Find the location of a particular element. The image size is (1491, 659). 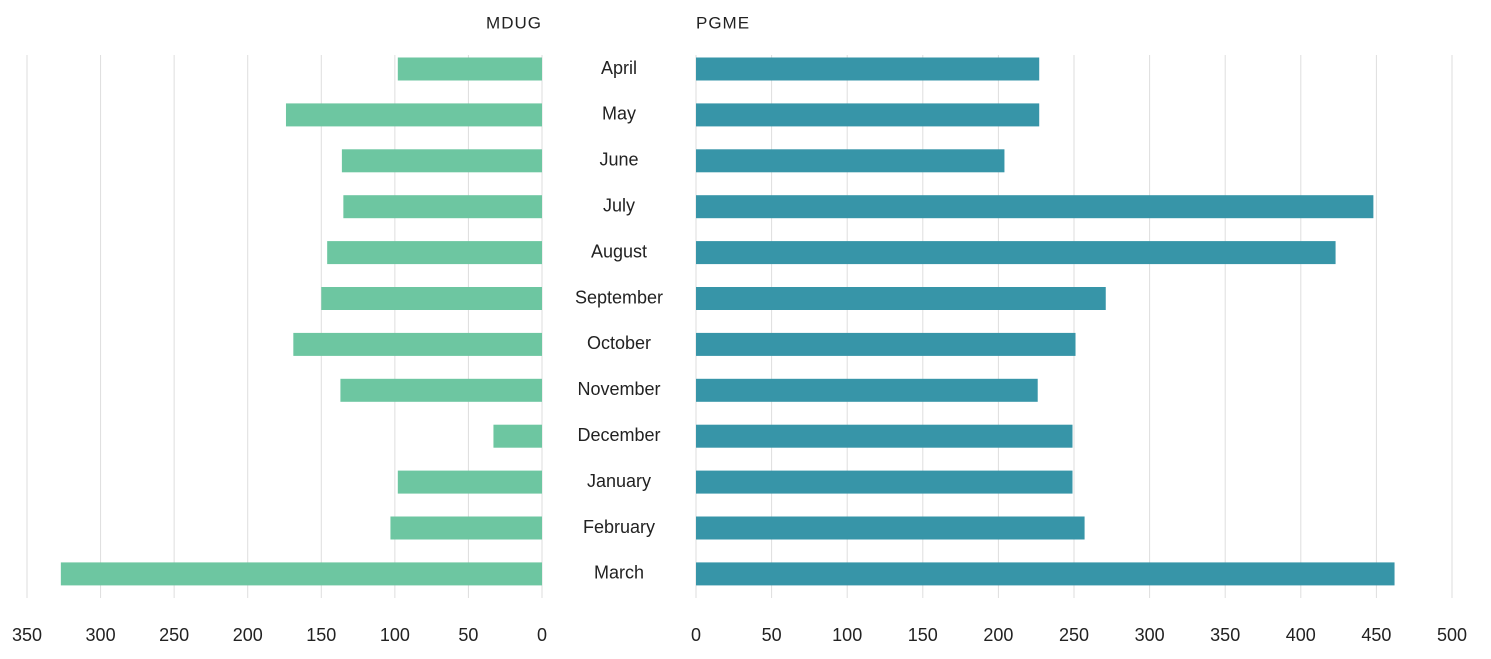

category-label: June is located at coordinates (618, 160).